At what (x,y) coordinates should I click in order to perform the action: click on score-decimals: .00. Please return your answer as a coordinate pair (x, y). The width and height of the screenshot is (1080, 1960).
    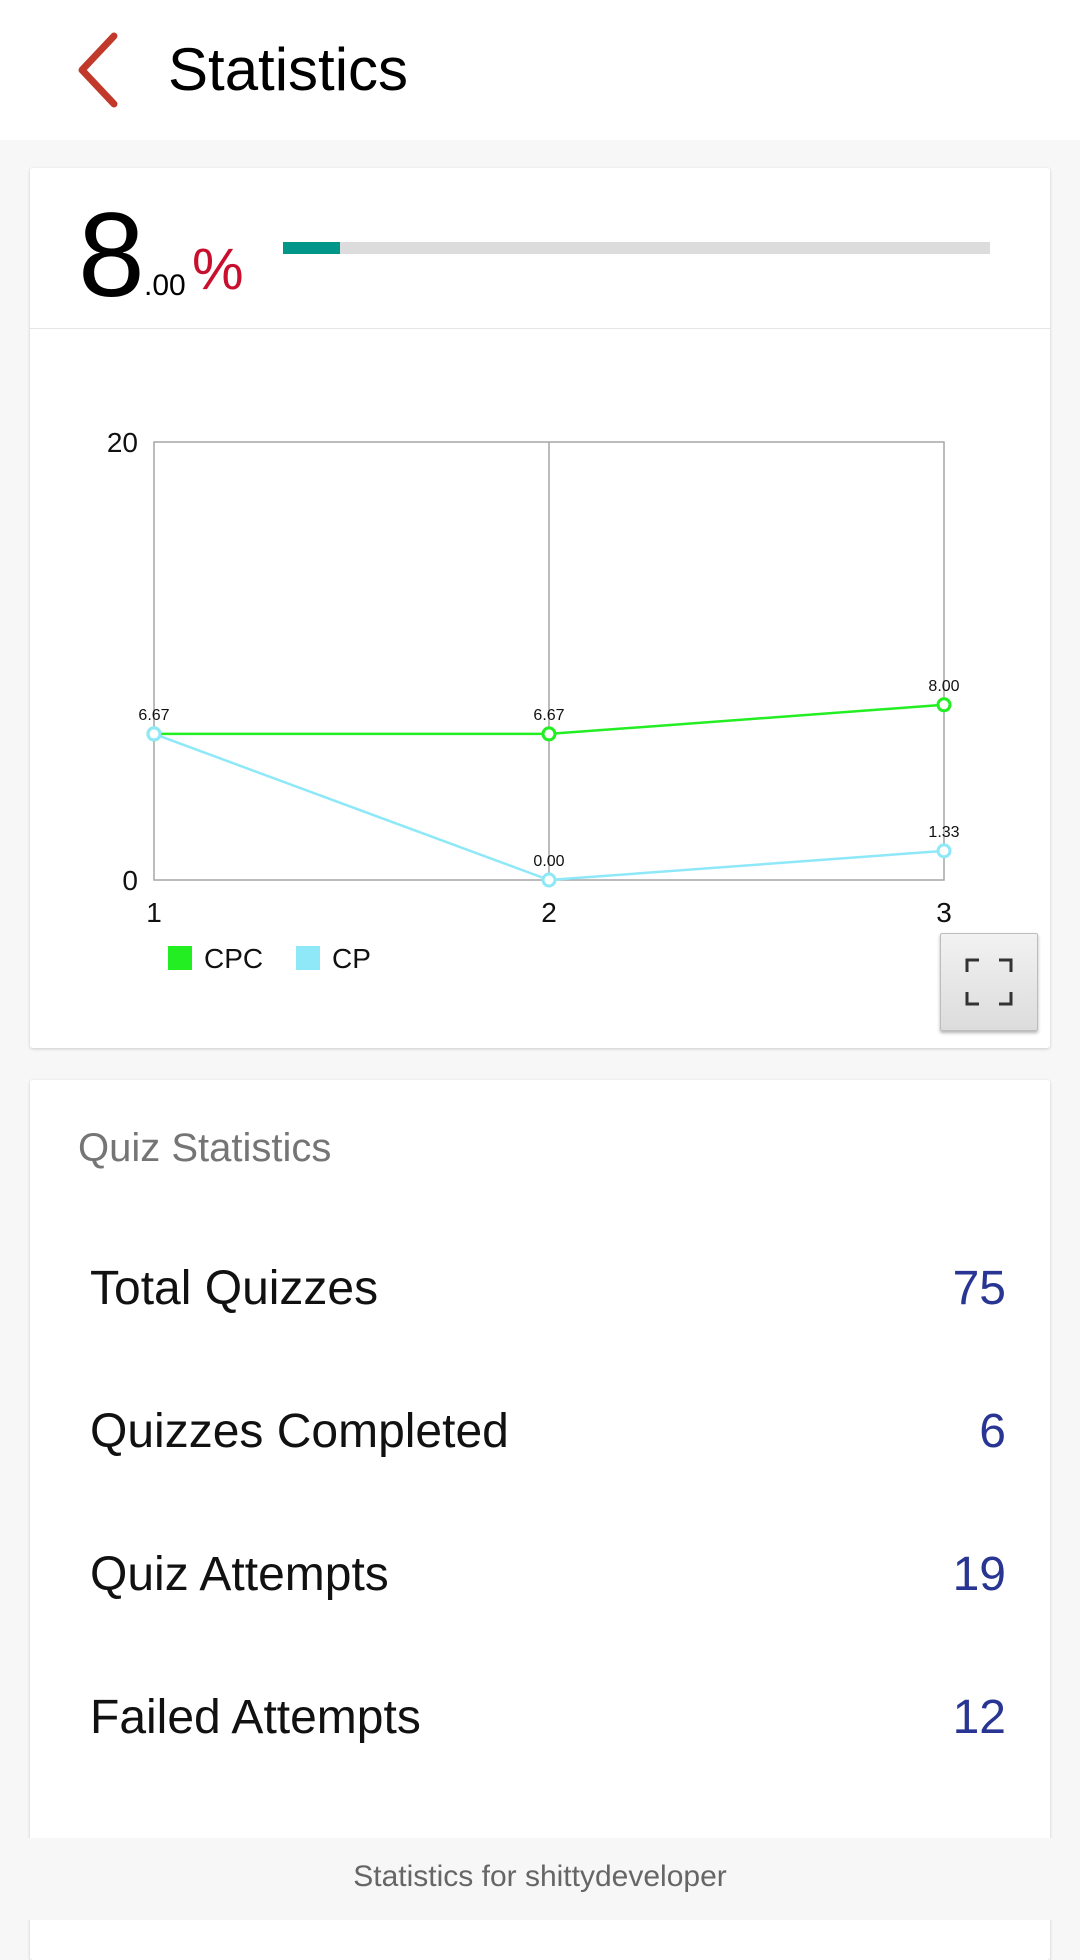
    Looking at the image, I should click on (165, 285).